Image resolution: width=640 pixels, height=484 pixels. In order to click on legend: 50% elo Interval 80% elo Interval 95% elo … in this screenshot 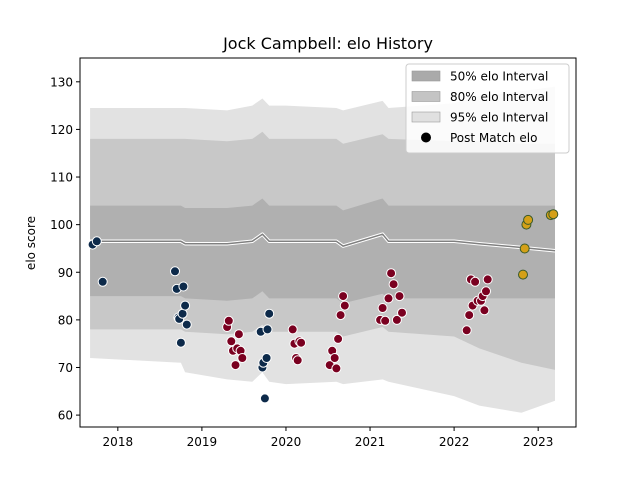, I will do `click(487, 108)`.